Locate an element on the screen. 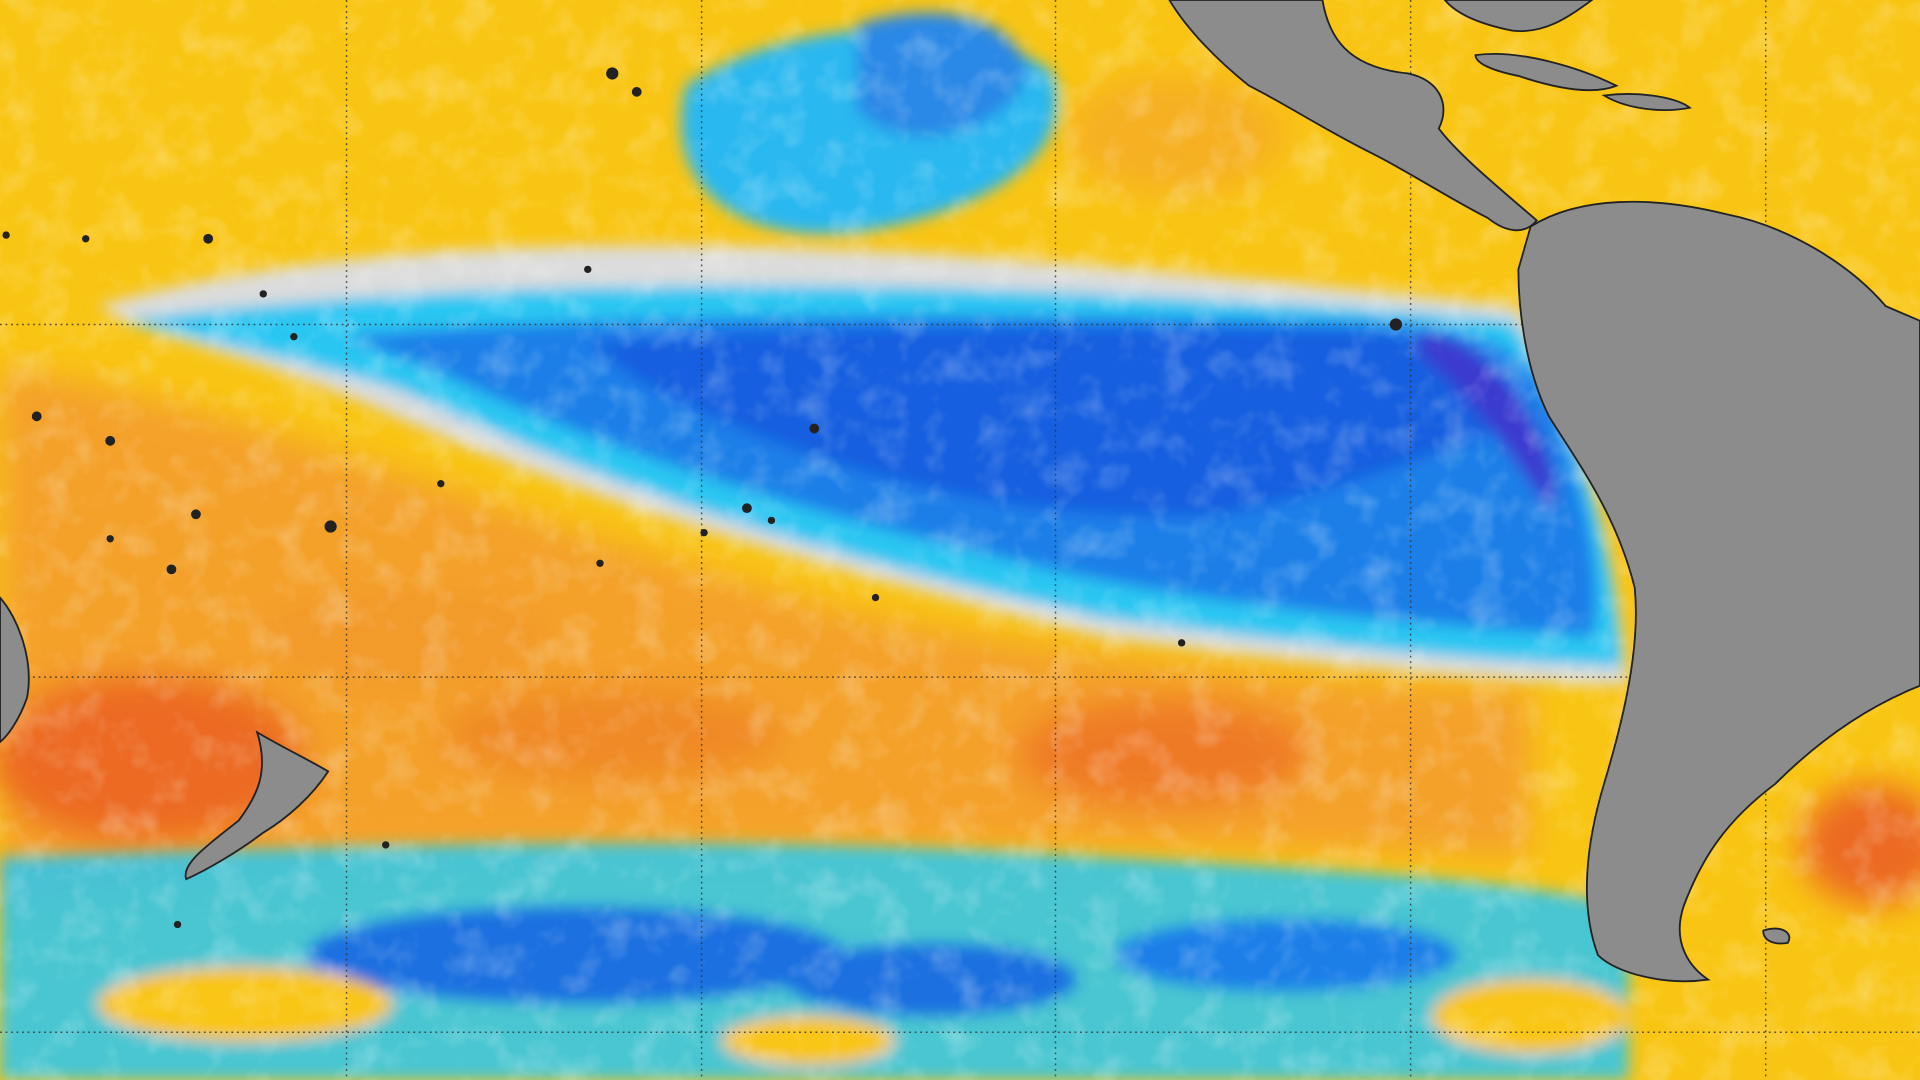  australia is located at coordinates (15, 670).